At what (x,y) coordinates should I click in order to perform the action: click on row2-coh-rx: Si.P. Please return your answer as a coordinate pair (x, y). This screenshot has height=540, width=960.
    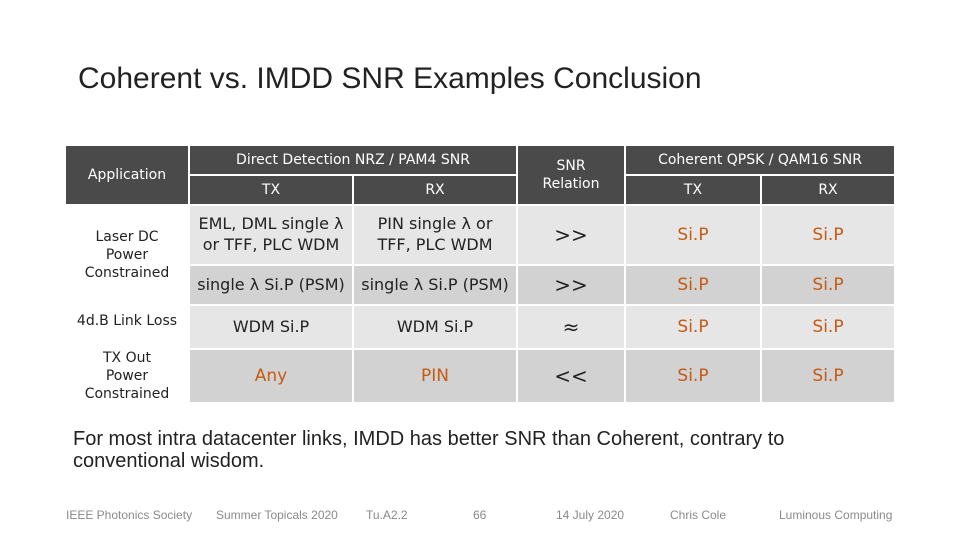
    Looking at the image, I should click on (828, 285).